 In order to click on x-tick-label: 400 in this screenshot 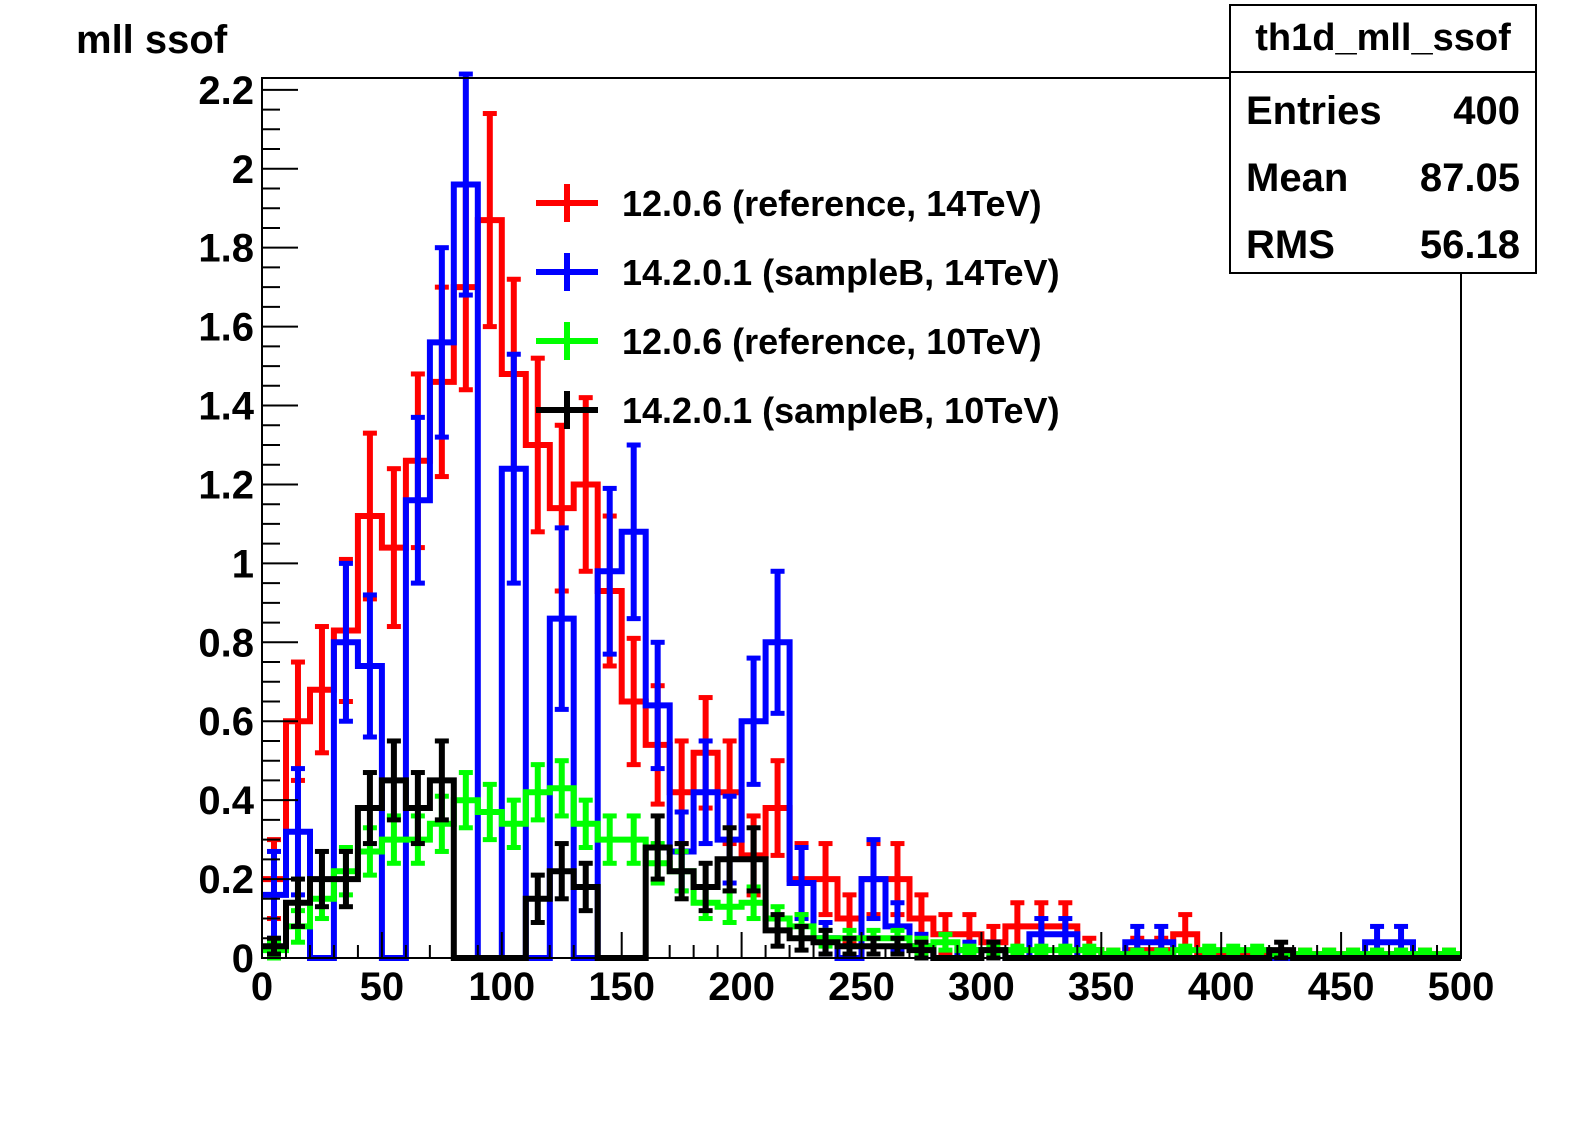, I will do `click(1221, 987)`.